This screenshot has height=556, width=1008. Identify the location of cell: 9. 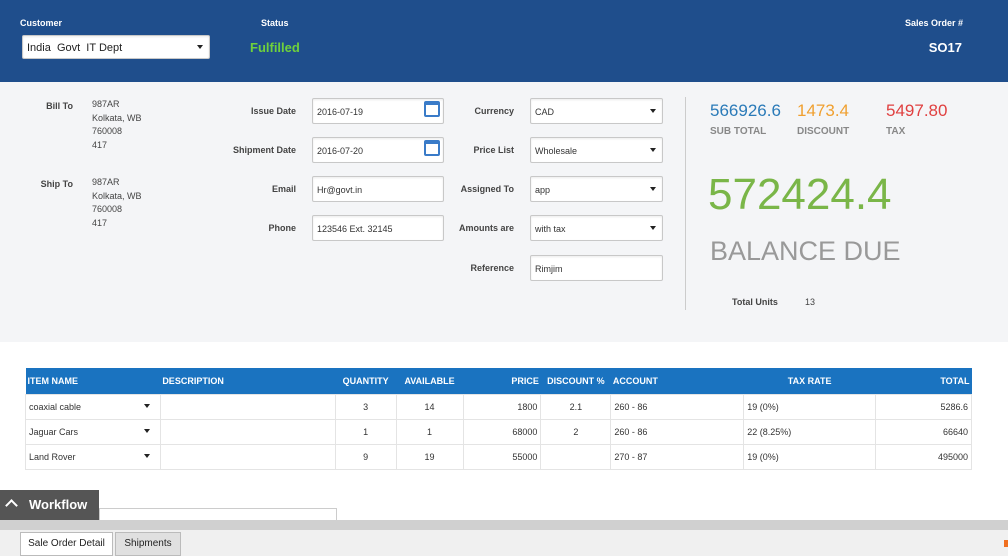
(365, 457).